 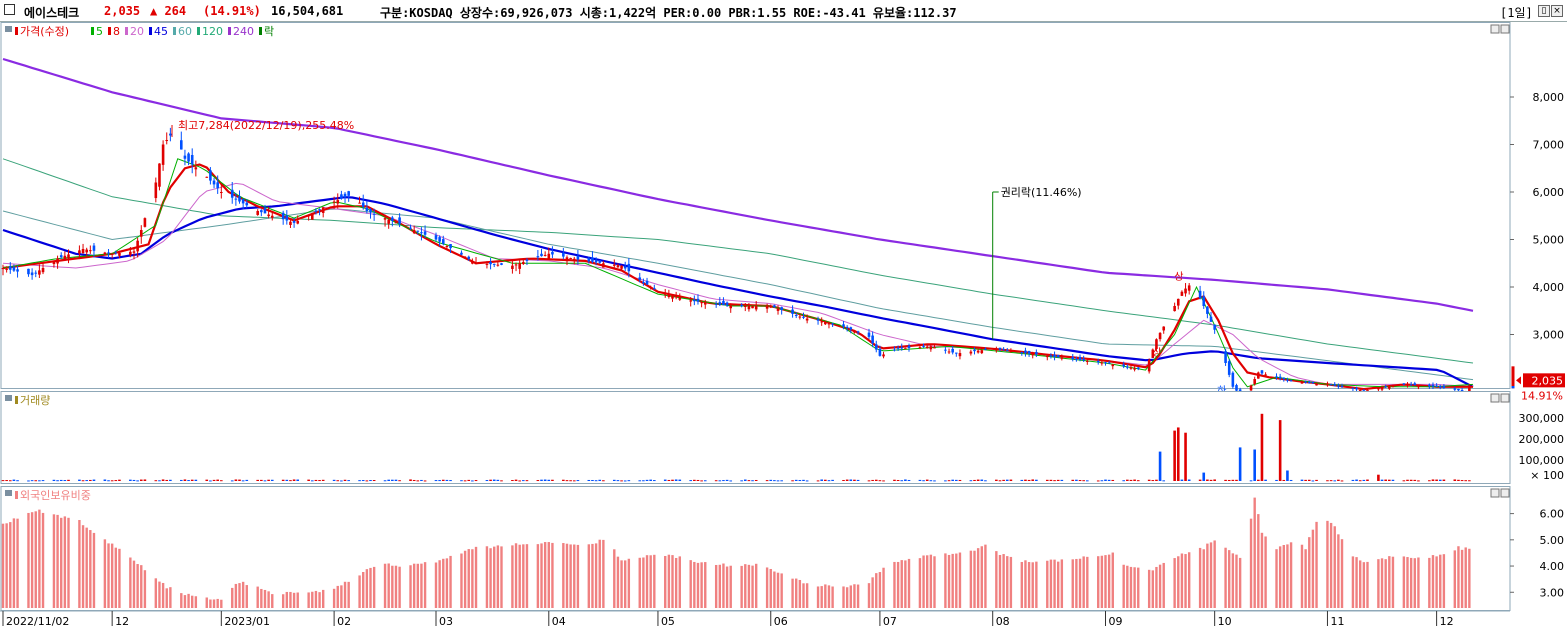 What do you see at coordinates (243, 31) in the screenshot?
I see `price-legend-label: 240` at bounding box center [243, 31].